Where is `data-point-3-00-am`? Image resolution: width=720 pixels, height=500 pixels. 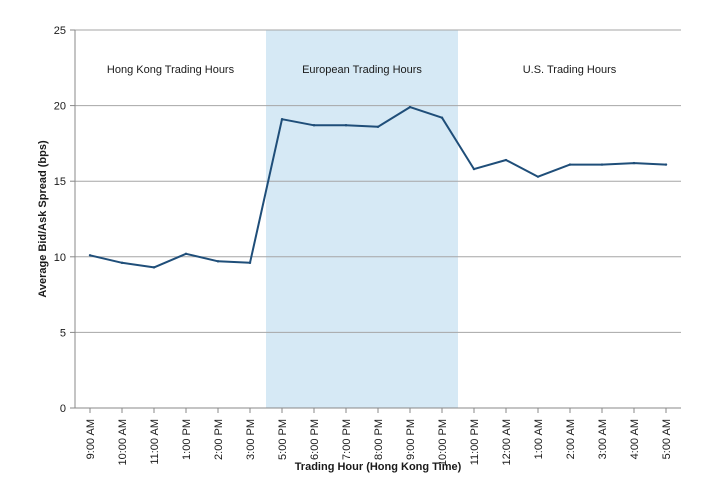
data-point-3-00-am is located at coordinates (602, 164).